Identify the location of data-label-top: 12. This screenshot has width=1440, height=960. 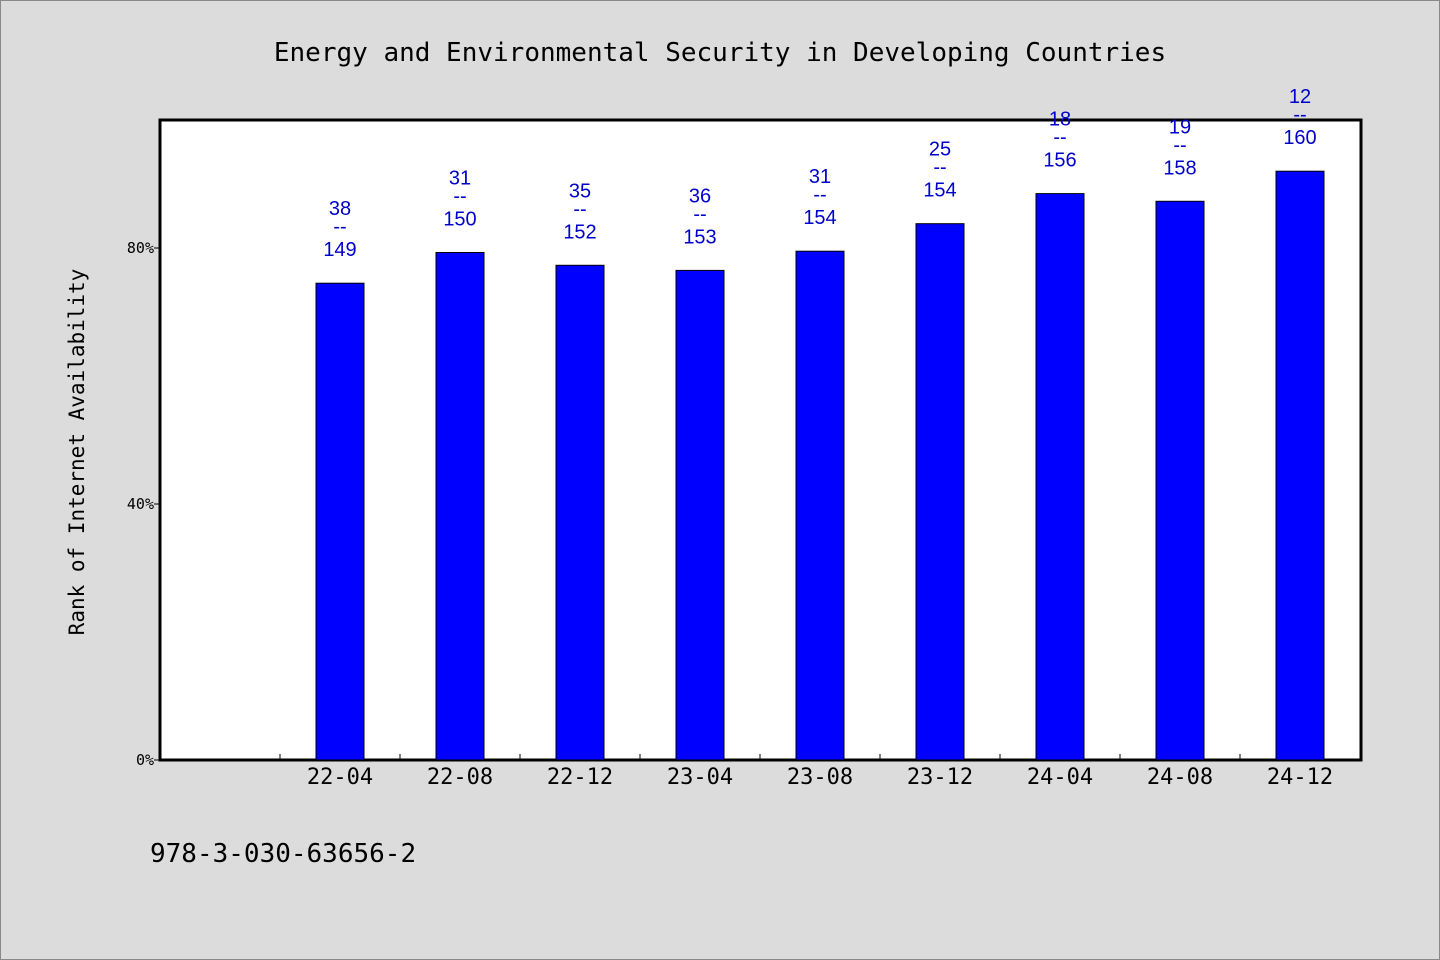
(1300, 97).